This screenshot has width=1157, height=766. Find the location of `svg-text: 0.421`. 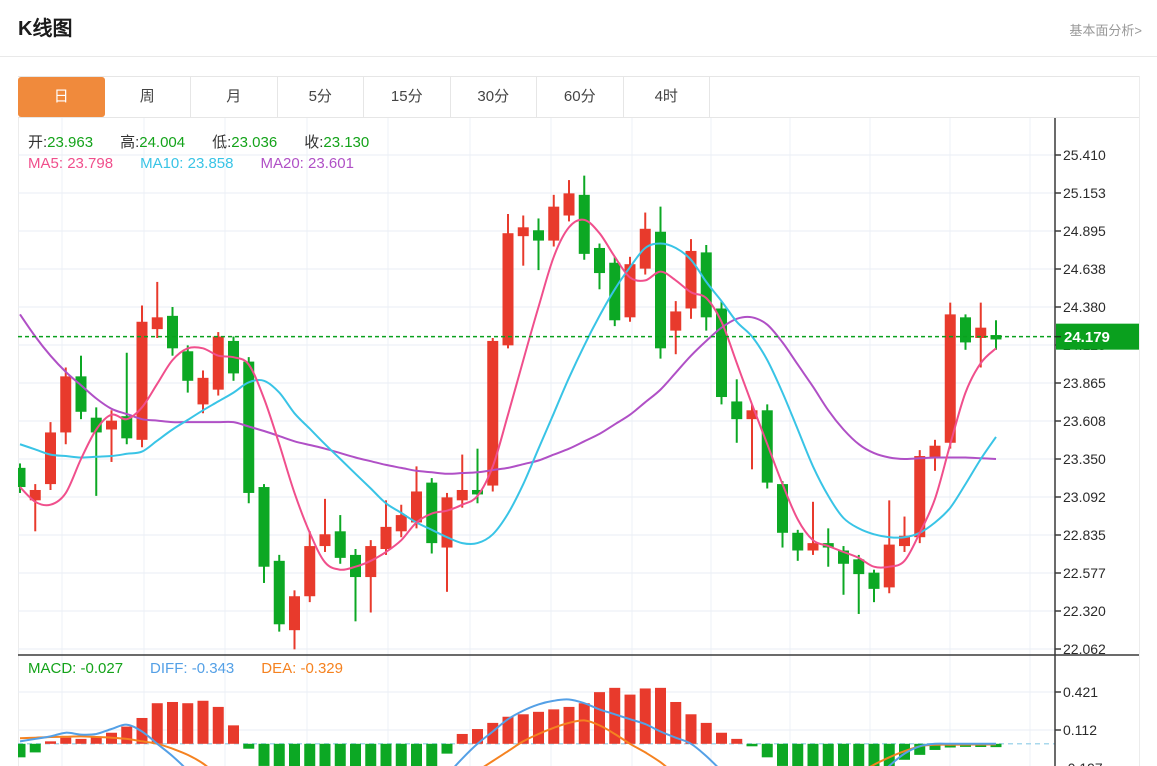

svg-text: 0.421 is located at coordinates (1080, 692).